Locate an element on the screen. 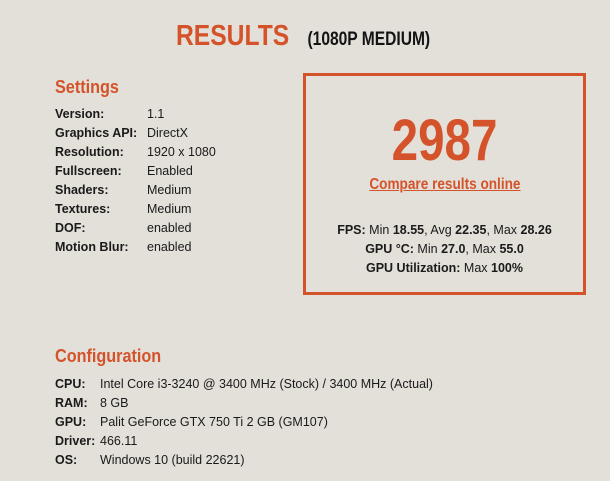 The width and height of the screenshot is (610, 481). score-value: 2987 is located at coordinates (444, 140).